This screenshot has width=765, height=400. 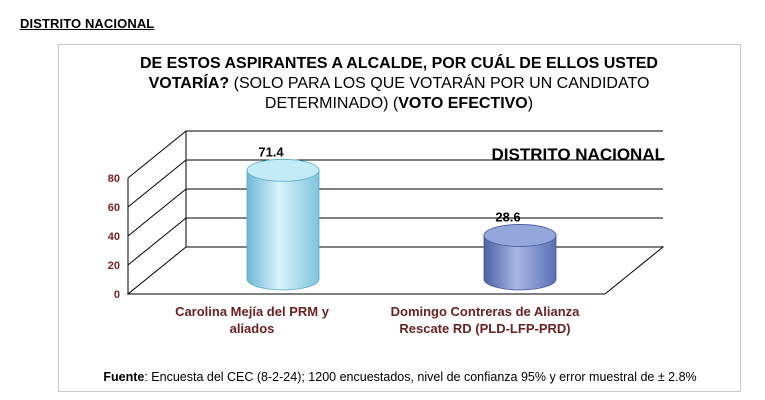 I want to click on title-line-3-bold: VOTO EFECTIVO, so click(x=463, y=103).